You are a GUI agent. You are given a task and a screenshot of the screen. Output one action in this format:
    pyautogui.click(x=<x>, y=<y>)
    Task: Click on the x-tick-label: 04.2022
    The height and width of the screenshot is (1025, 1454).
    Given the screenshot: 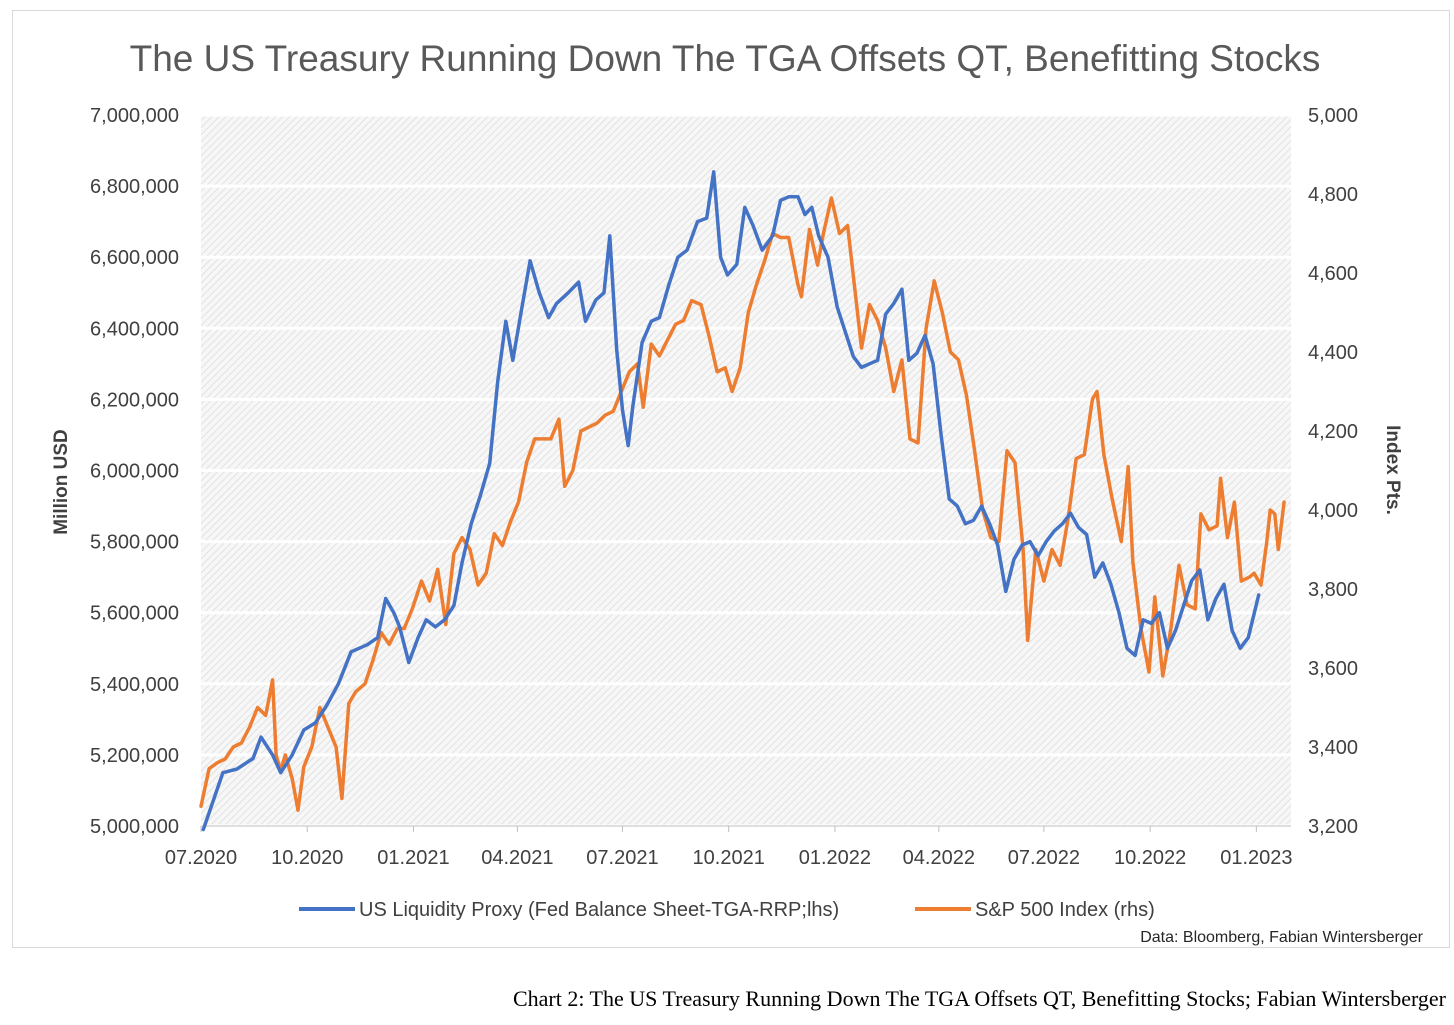 What is the action you would take?
    pyautogui.click(x=939, y=858)
    